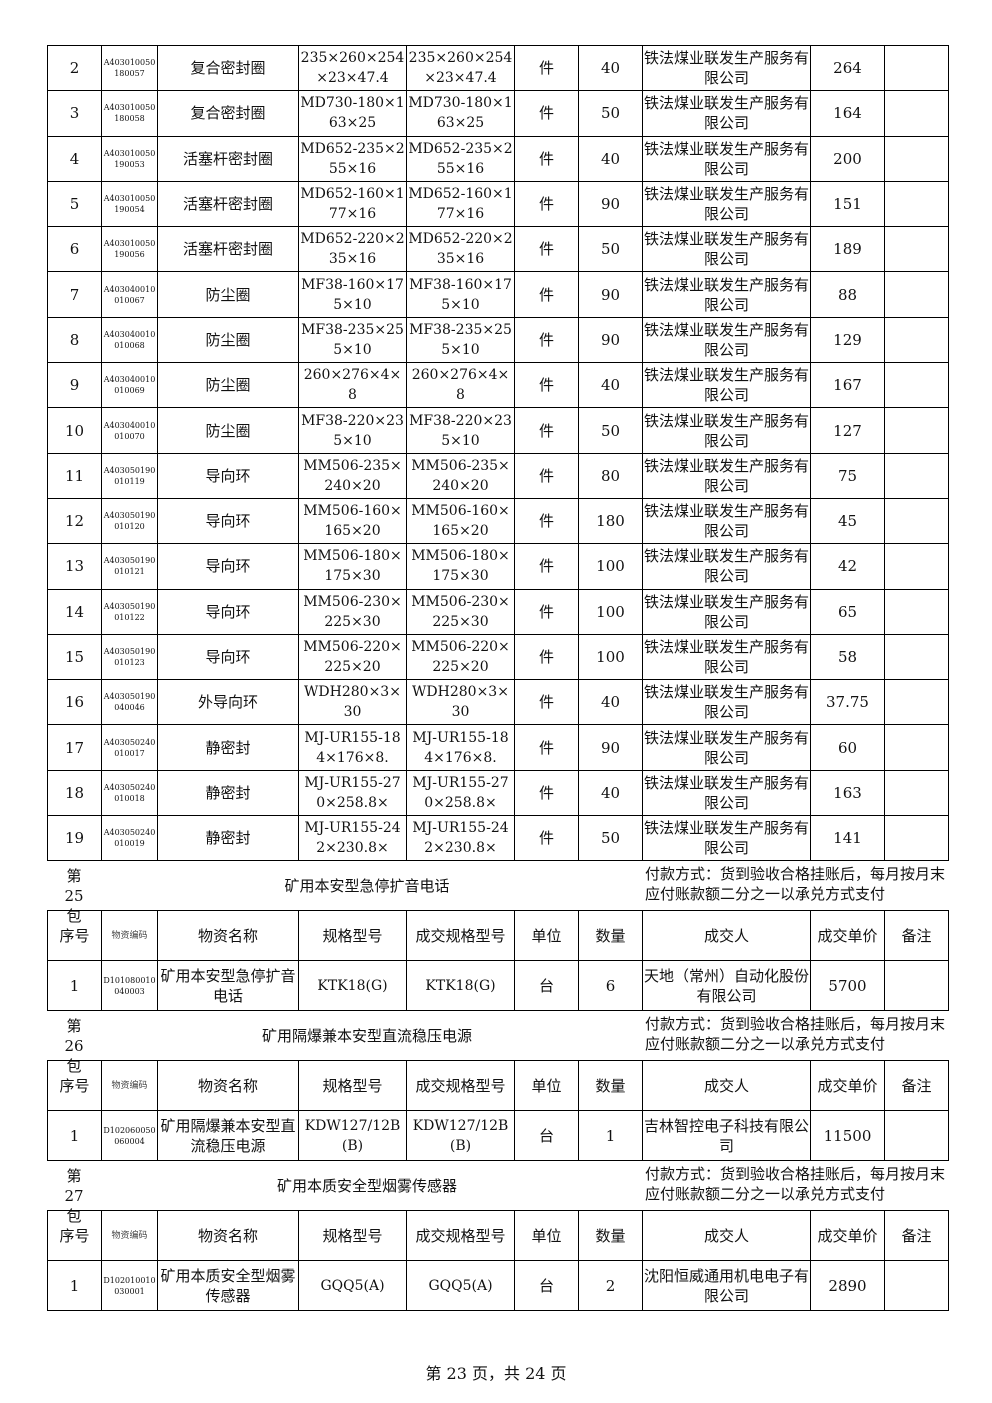 This screenshot has width=992, height=1403. What do you see at coordinates (460, 475) in the screenshot?
I see `cell-deal-spec: MM506-235×240×20` at bounding box center [460, 475].